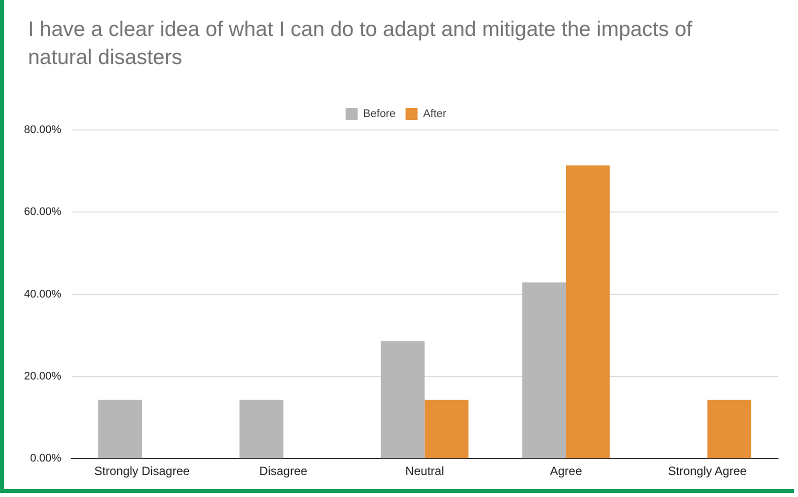 Image resolution: width=798 pixels, height=497 pixels. What do you see at coordinates (379, 114) in the screenshot?
I see `legend-label: Before` at bounding box center [379, 114].